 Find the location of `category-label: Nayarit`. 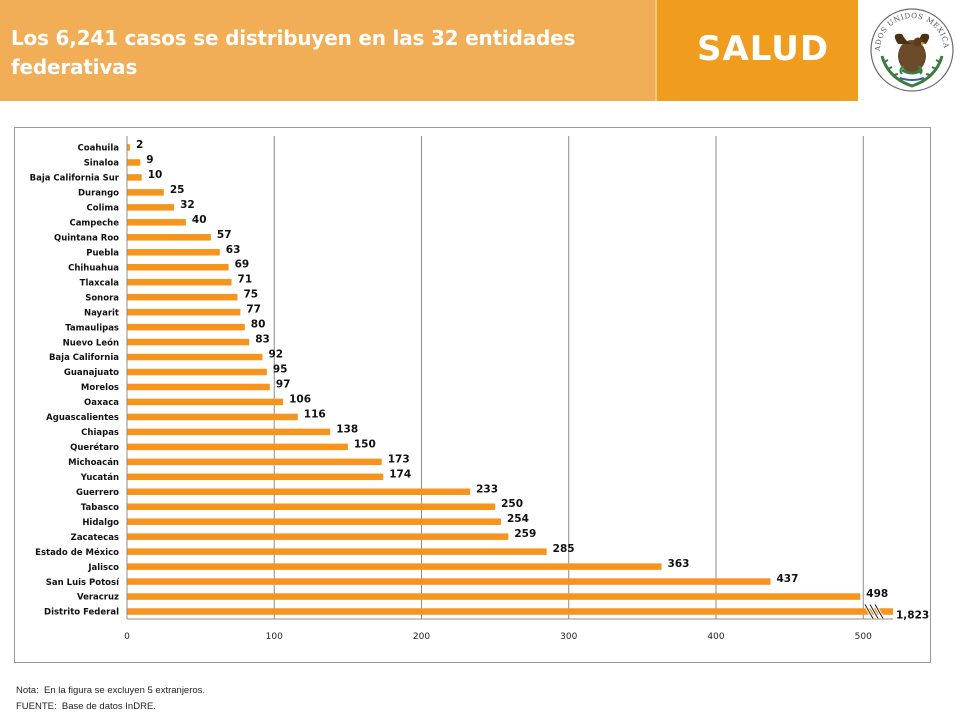

category-label: Nayarit is located at coordinates (101, 313).